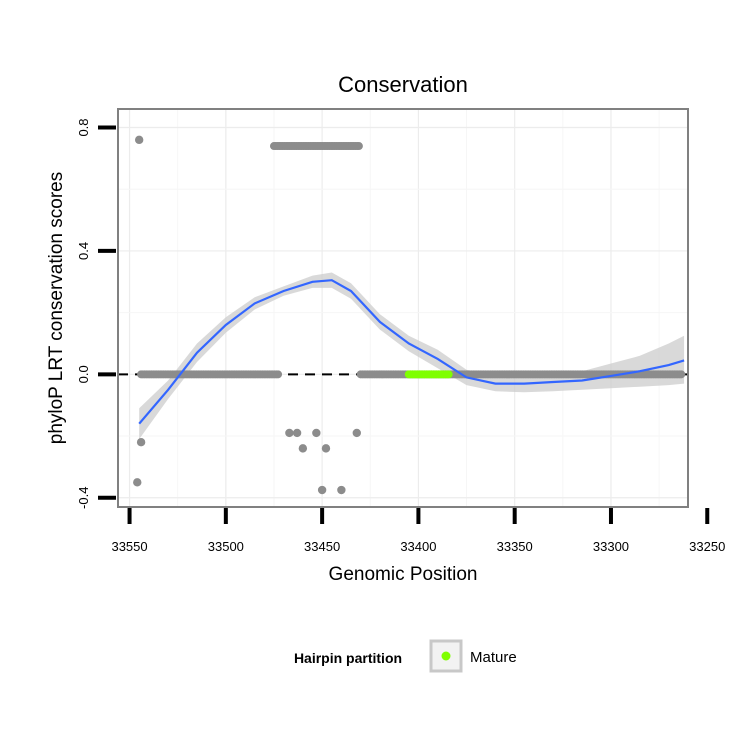 This screenshot has height=750, width=750. Describe the element at coordinates (515, 546) in the screenshot. I see `x-tick-label: 33350` at that location.